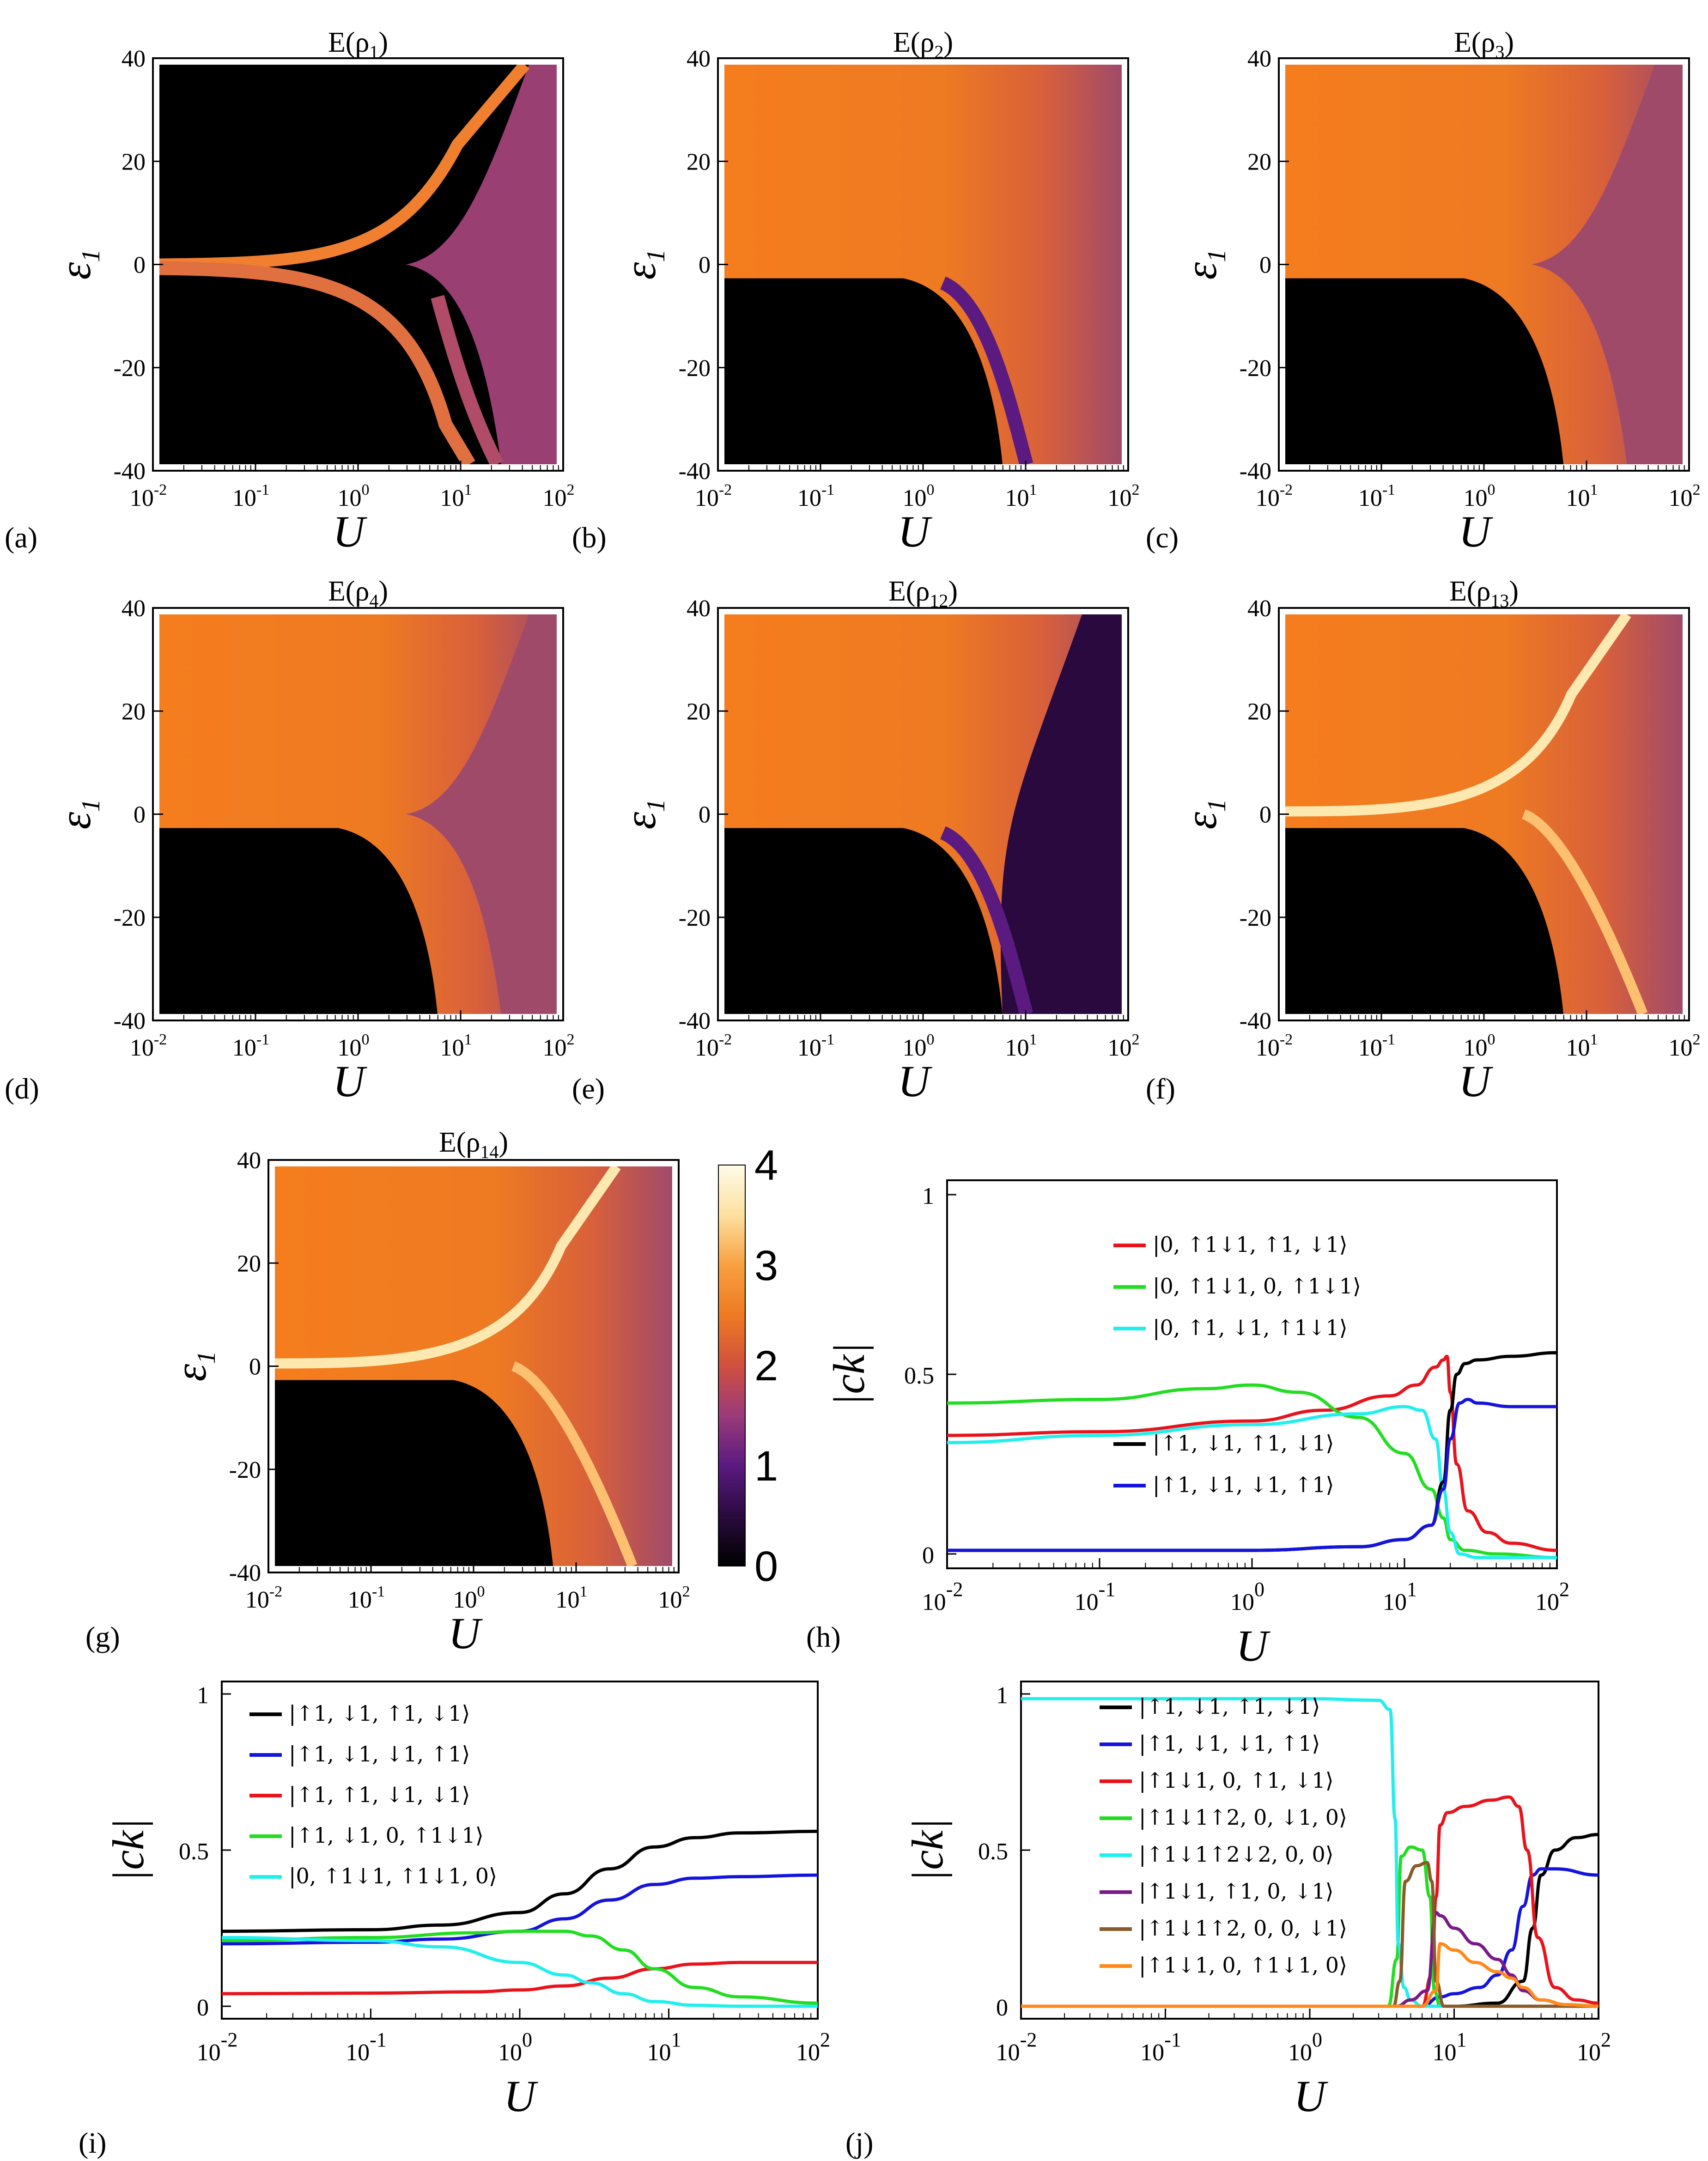 Image resolution: width=1708 pixels, height=2161 pixels. Describe the element at coordinates (1243, 1928) in the screenshot. I see `legend-entry: |↑1↓1↑2, 0, 0, ↓1⟩` at that location.